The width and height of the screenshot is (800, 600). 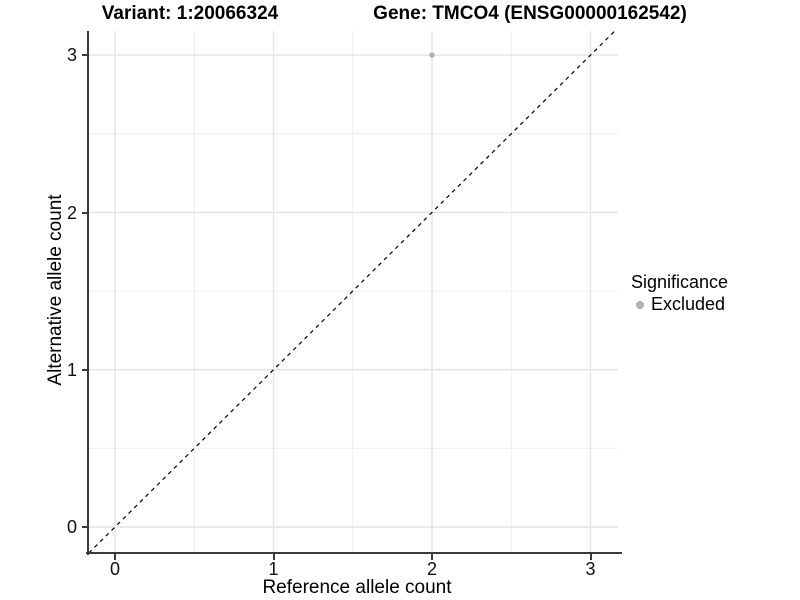 What do you see at coordinates (88, 293) in the screenshot?
I see `y-axis-line` at bounding box center [88, 293].